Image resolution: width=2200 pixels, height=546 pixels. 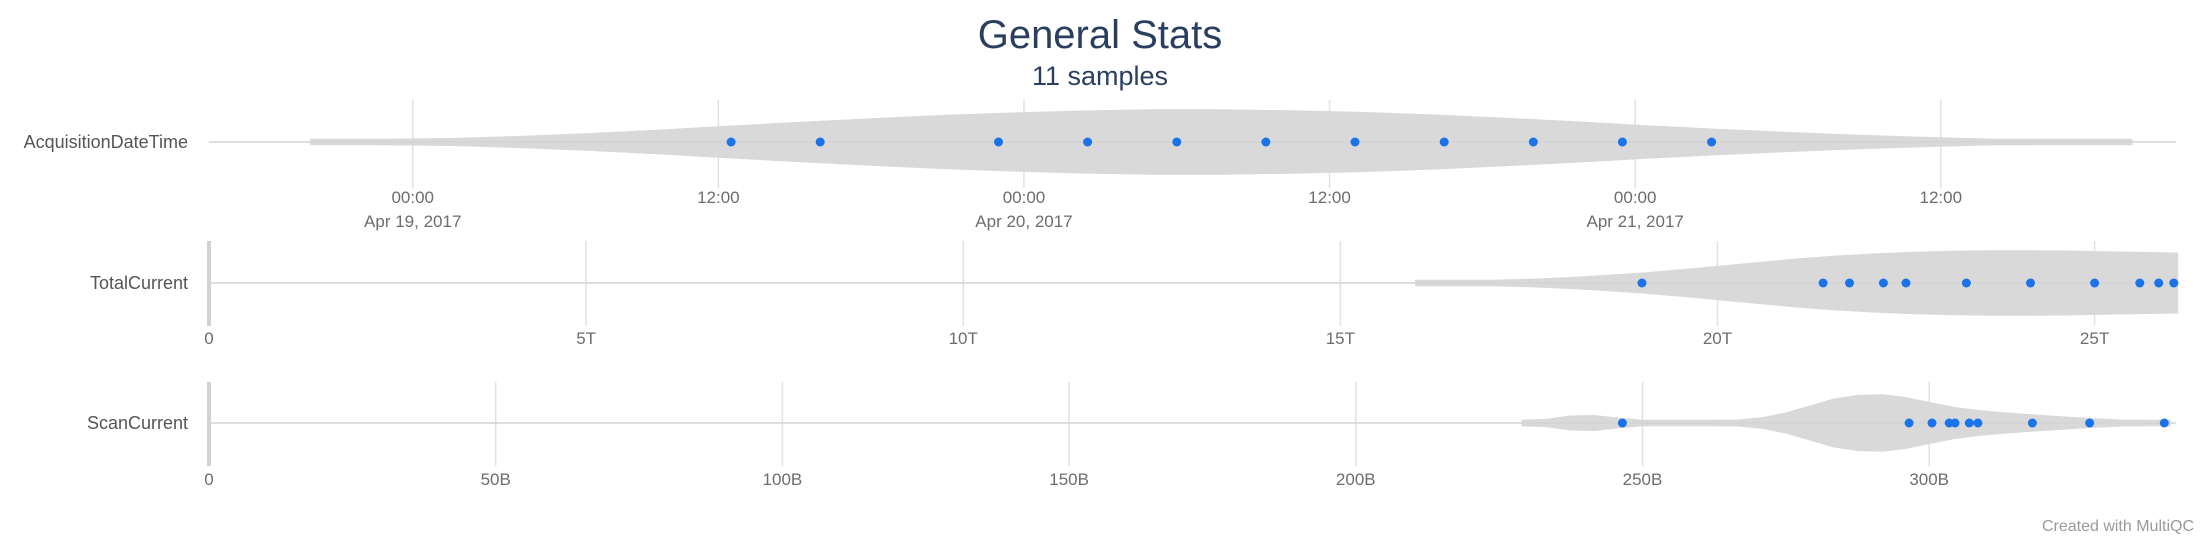 I want to click on tick-label: 200B, so click(x=1356, y=479).